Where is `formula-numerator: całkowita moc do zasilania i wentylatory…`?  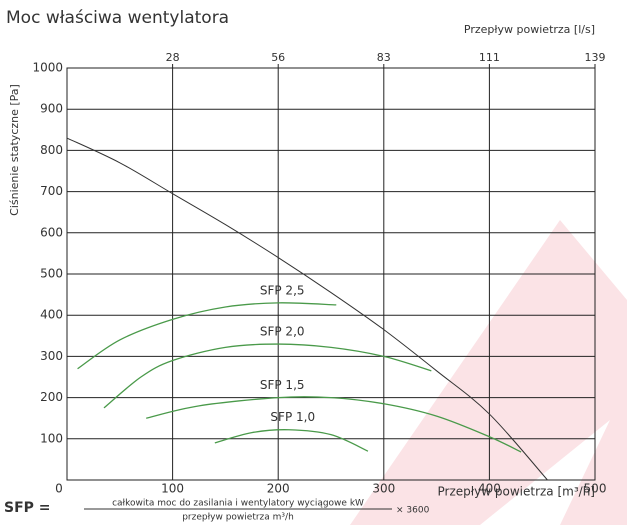 formula-numerator: całkowita moc do zasilania i wentylatory… is located at coordinates (238, 504).